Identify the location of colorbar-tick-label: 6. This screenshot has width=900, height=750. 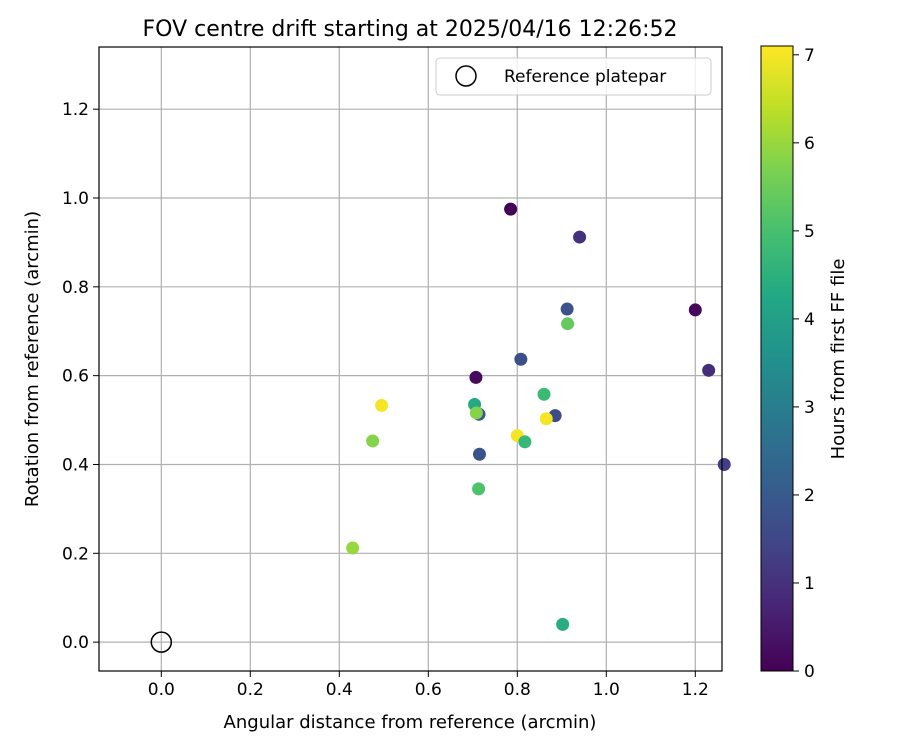
(809, 144).